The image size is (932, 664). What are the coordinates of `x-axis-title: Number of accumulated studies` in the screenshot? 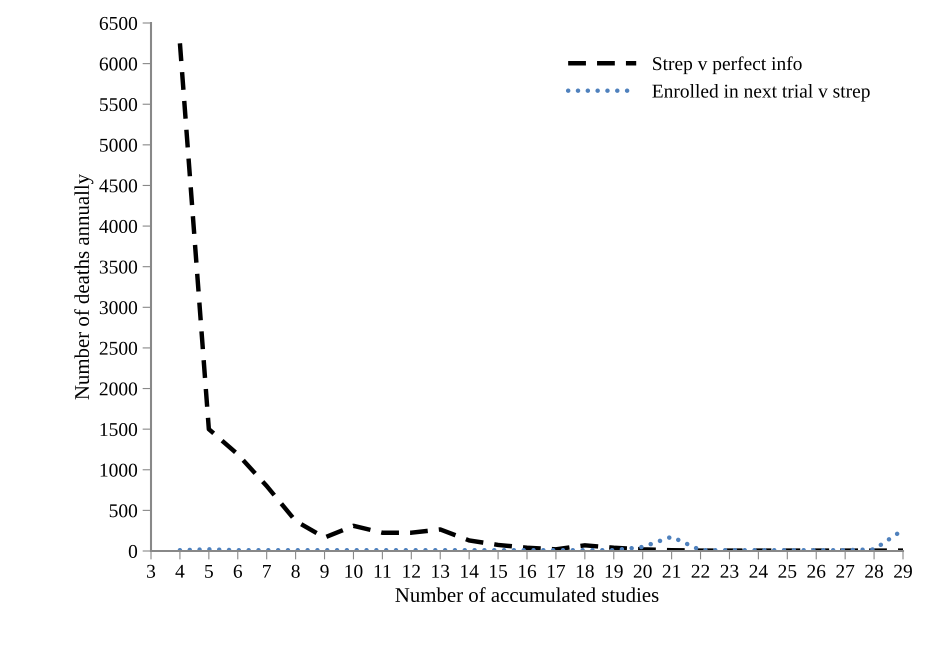 It's located at (526, 594).